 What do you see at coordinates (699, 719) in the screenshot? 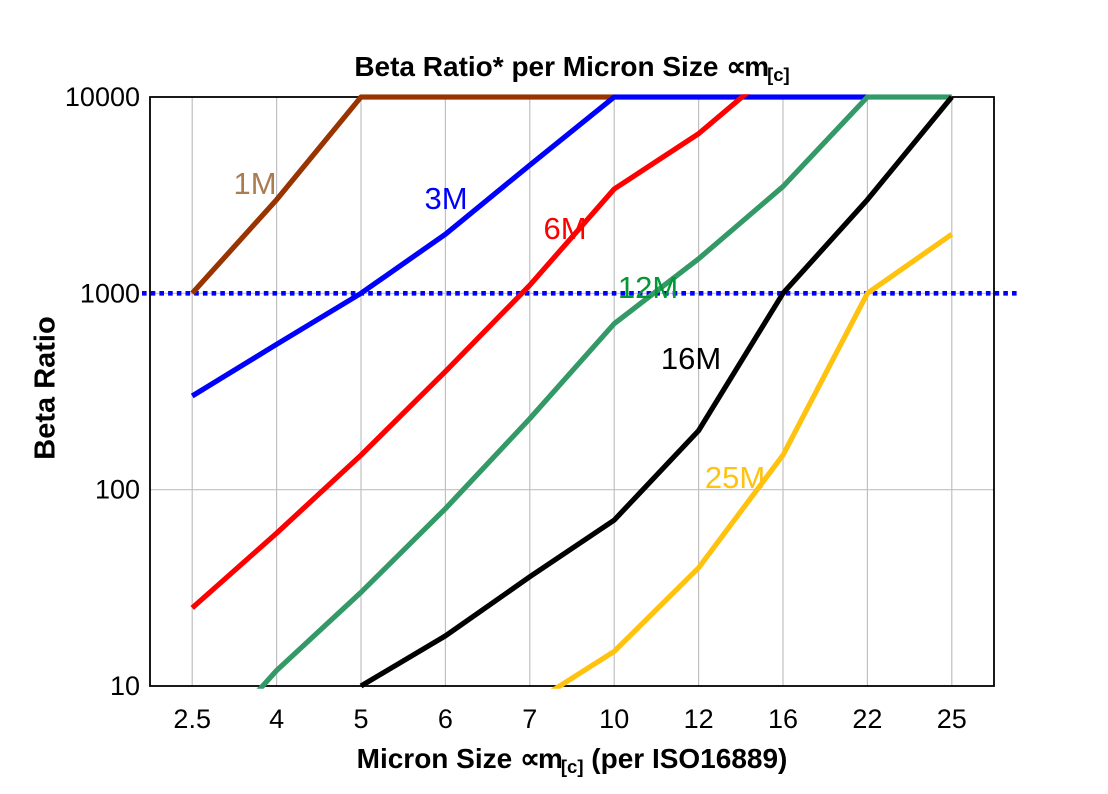
I see `x-tick-label: 12` at bounding box center [699, 719].